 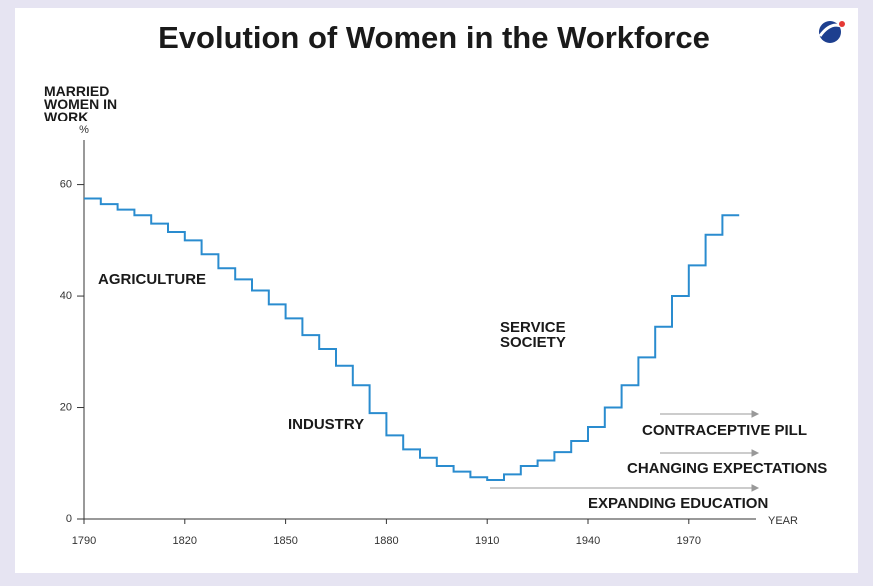 I want to click on logo-swoosh, so click(x=830, y=30).